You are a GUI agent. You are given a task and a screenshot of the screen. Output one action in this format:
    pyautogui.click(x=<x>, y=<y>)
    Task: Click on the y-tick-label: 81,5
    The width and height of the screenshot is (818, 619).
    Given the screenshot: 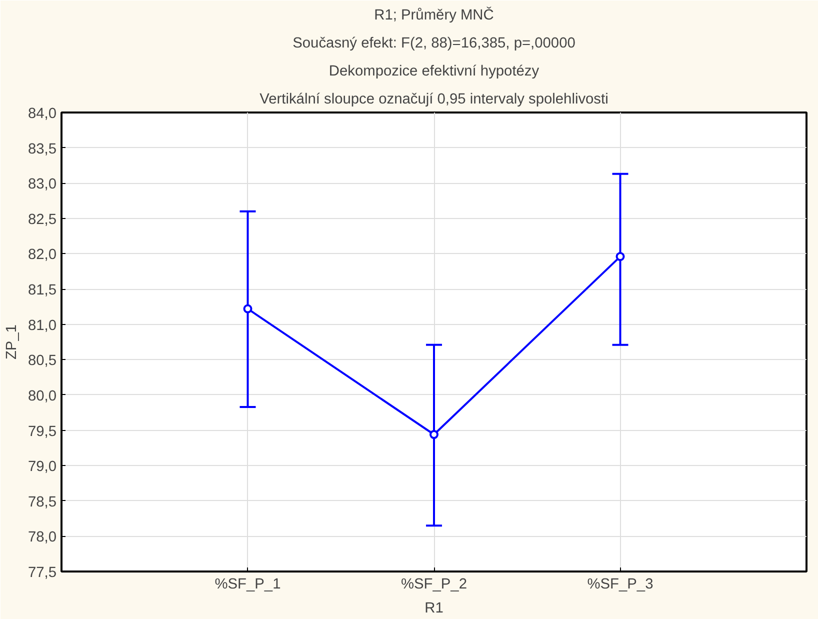 What is the action you would take?
    pyautogui.click(x=42, y=290)
    